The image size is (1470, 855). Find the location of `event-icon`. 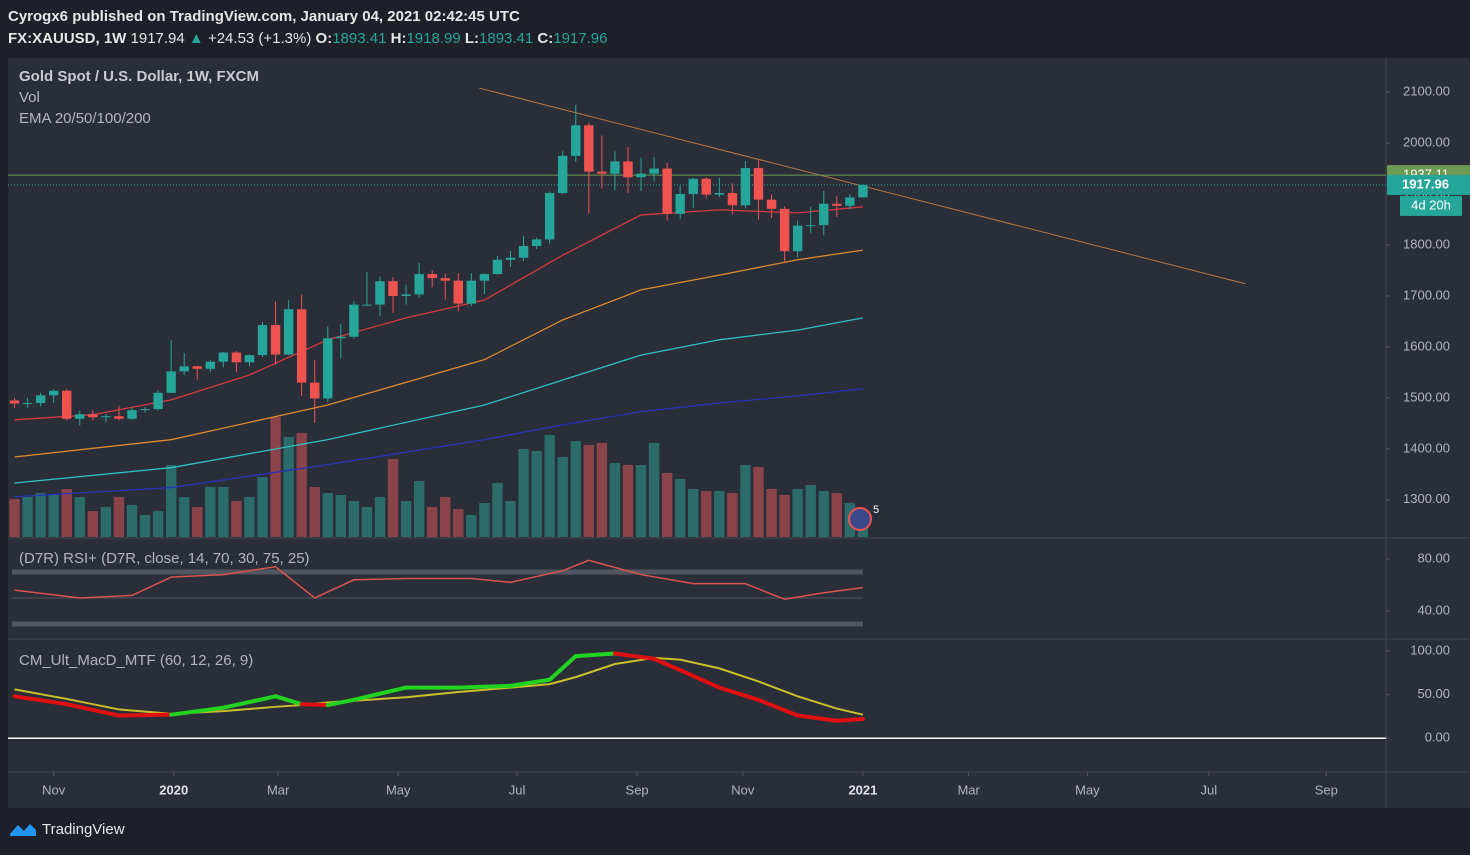

event-icon is located at coordinates (860, 519).